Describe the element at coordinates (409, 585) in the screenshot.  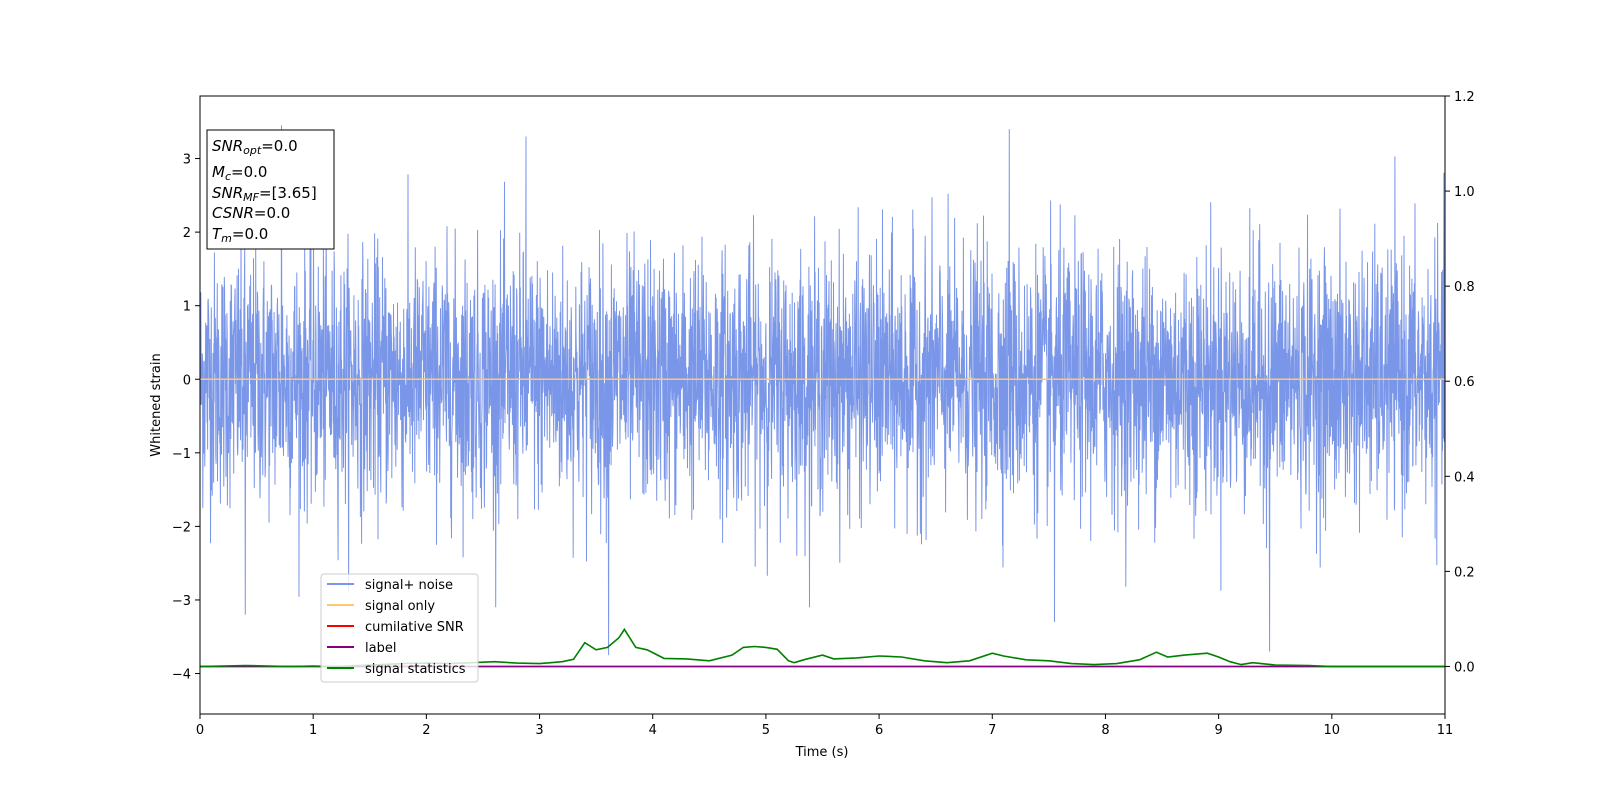
I see `legend-label-signal-noise: signal+ noise` at that location.